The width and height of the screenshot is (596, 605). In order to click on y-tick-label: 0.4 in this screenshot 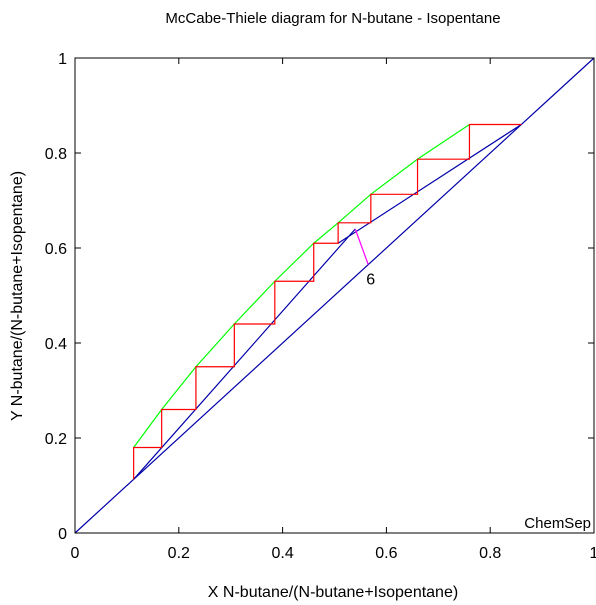, I will do `click(56, 344)`.